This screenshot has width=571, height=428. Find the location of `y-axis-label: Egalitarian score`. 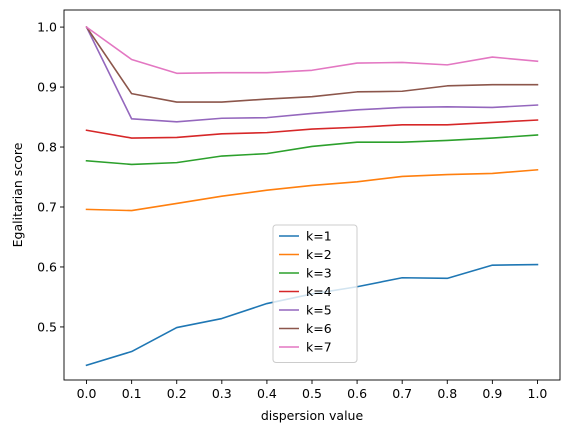

y-axis-label: Egalitarian score is located at coordinates (17, 194).